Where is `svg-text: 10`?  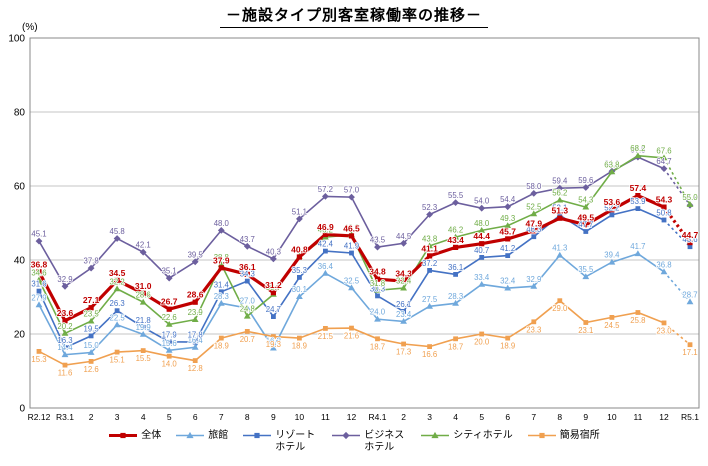 svg-text: 10 is located at coordinates (612, 417).